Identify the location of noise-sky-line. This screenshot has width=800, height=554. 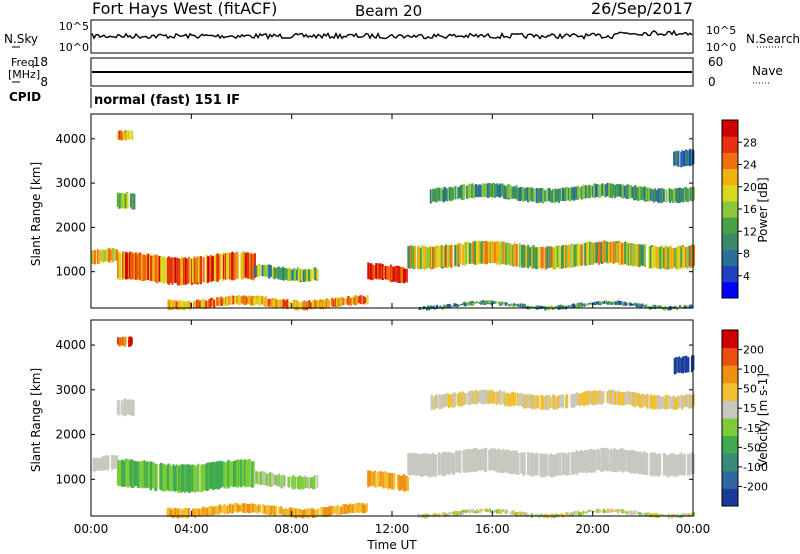
(392, 35).